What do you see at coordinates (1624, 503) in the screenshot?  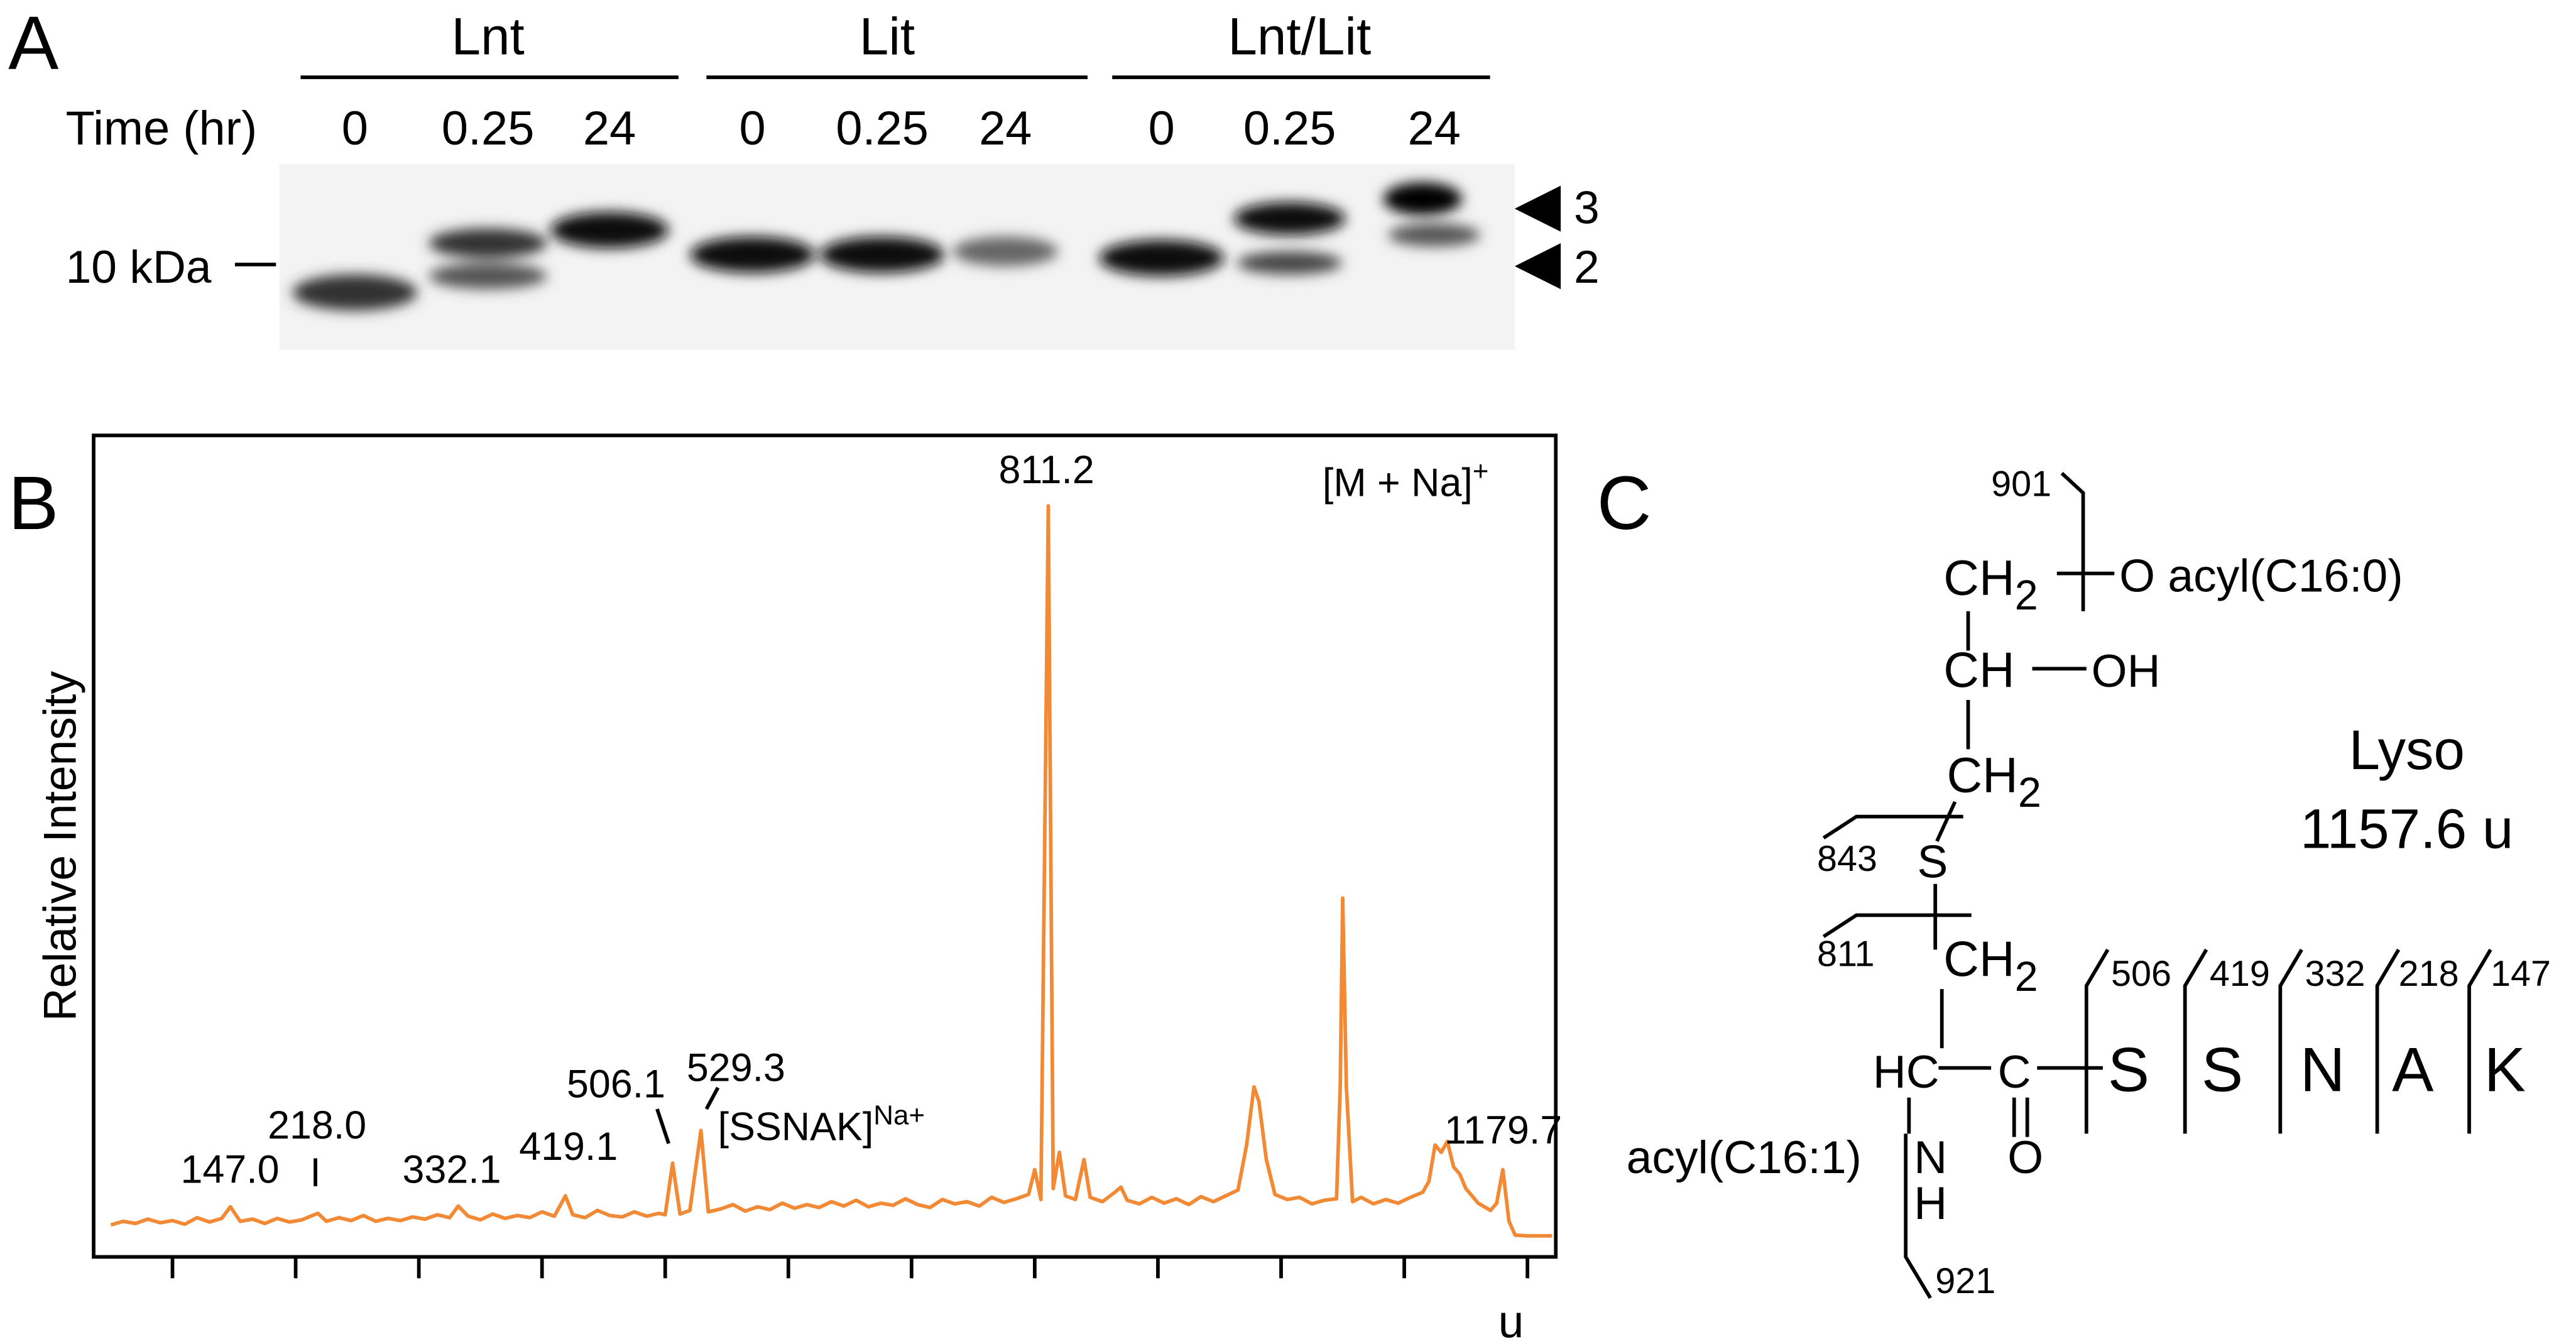 I see `panel-label: C` at bounding box center [1624, 503].